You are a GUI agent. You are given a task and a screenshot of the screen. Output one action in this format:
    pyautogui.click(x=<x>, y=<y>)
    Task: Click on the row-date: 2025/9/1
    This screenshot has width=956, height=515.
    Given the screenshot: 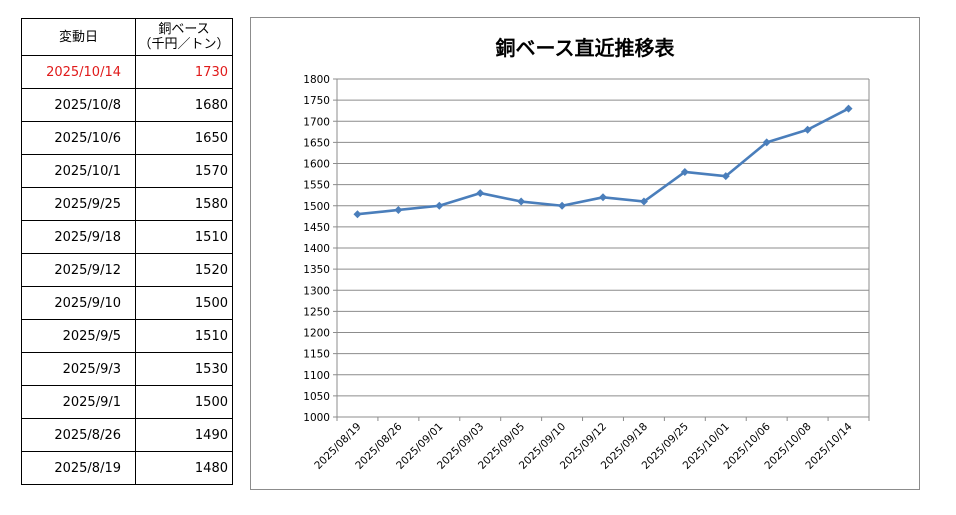 What is the action you would take?
    pyautogui.click(x=78, y=402)
    